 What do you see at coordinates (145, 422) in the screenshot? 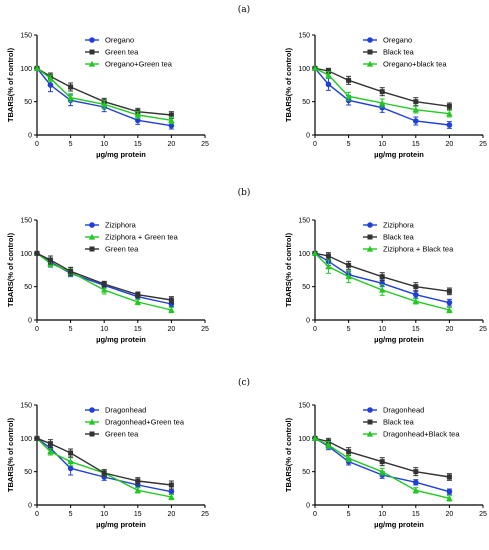
I see `legend-label: Dragonhead+Green tea` at bounding box center [145, 422].